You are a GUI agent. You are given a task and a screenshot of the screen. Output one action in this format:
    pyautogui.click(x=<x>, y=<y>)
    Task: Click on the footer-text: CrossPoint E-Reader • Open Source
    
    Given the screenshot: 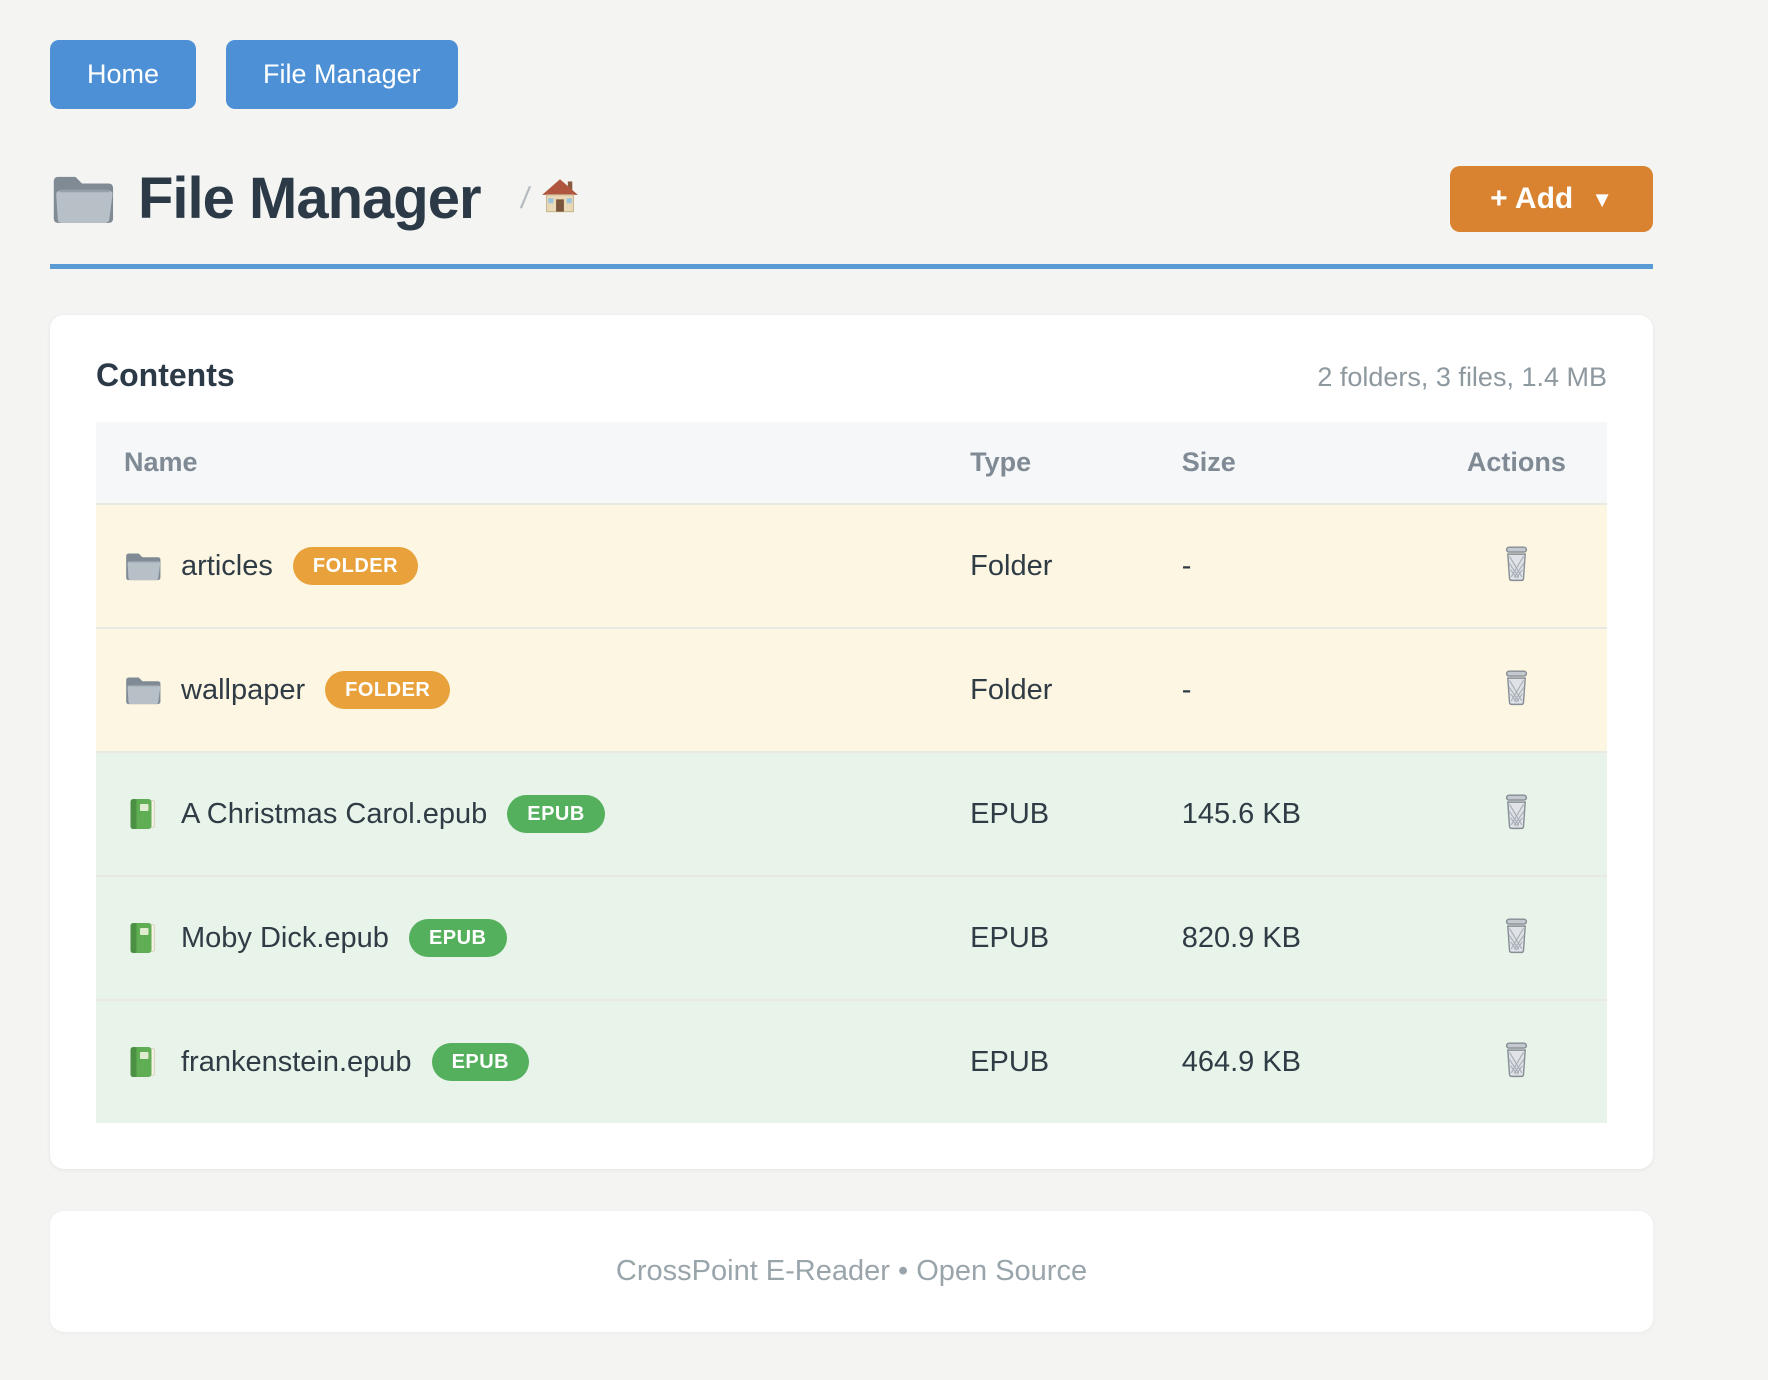 What is the action you would take?
    pyautogui.click(x=851, y=1271)
    